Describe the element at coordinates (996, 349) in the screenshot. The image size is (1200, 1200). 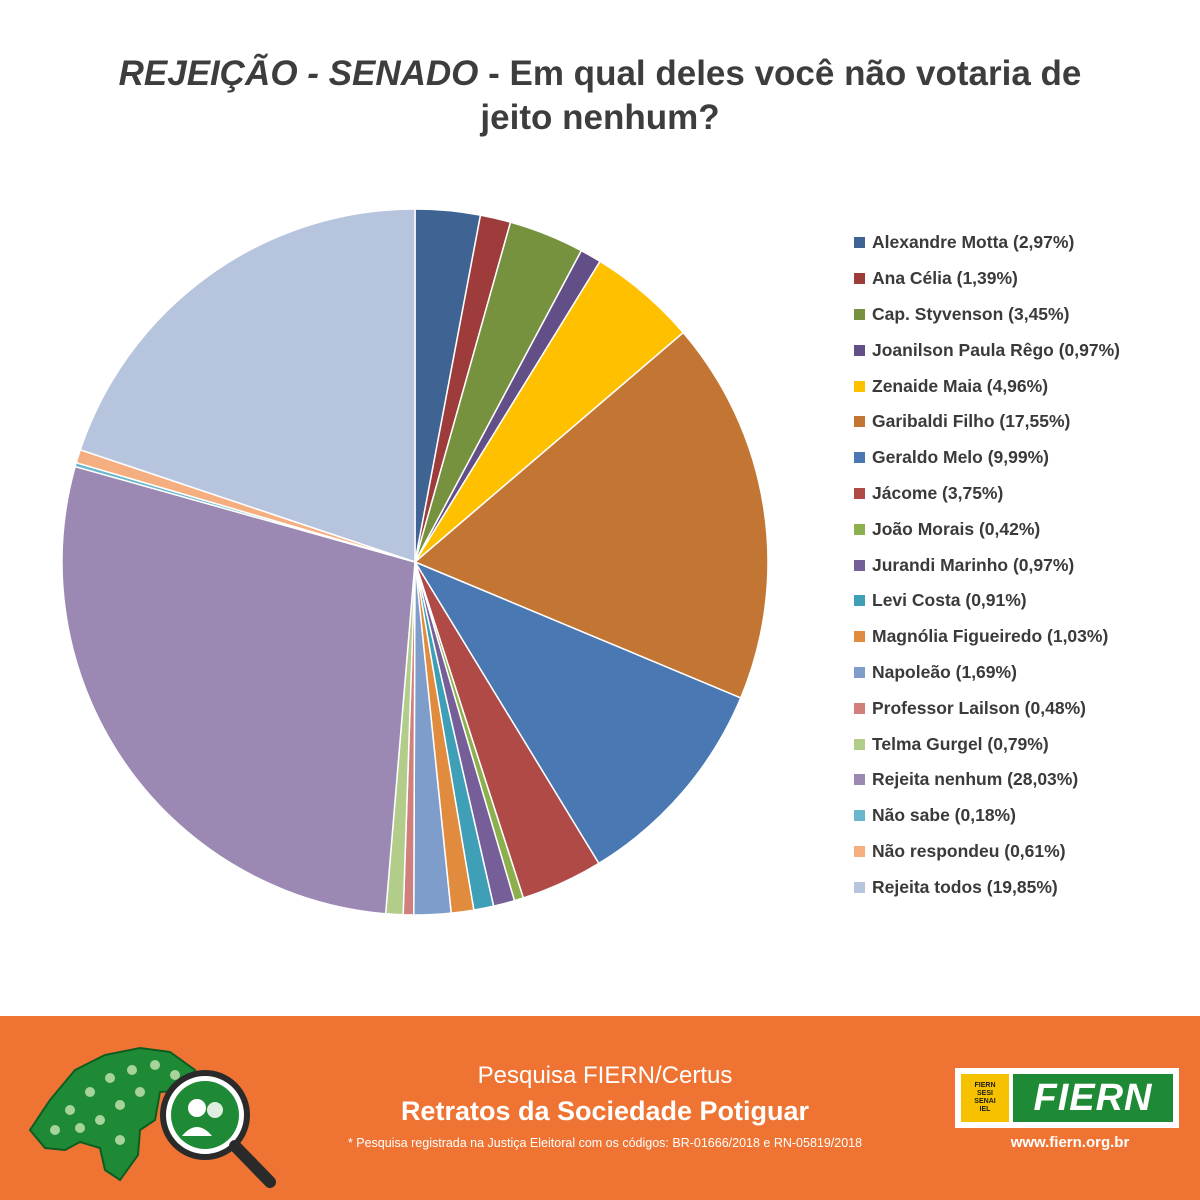
I see `legend-label: Joanilson Paula Rêgo (0,97%)` at that location.